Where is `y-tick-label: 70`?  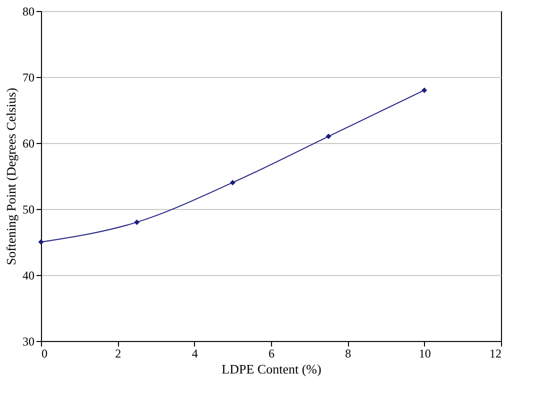 y-tick-label: 70 is located at coordinates (28, 77).